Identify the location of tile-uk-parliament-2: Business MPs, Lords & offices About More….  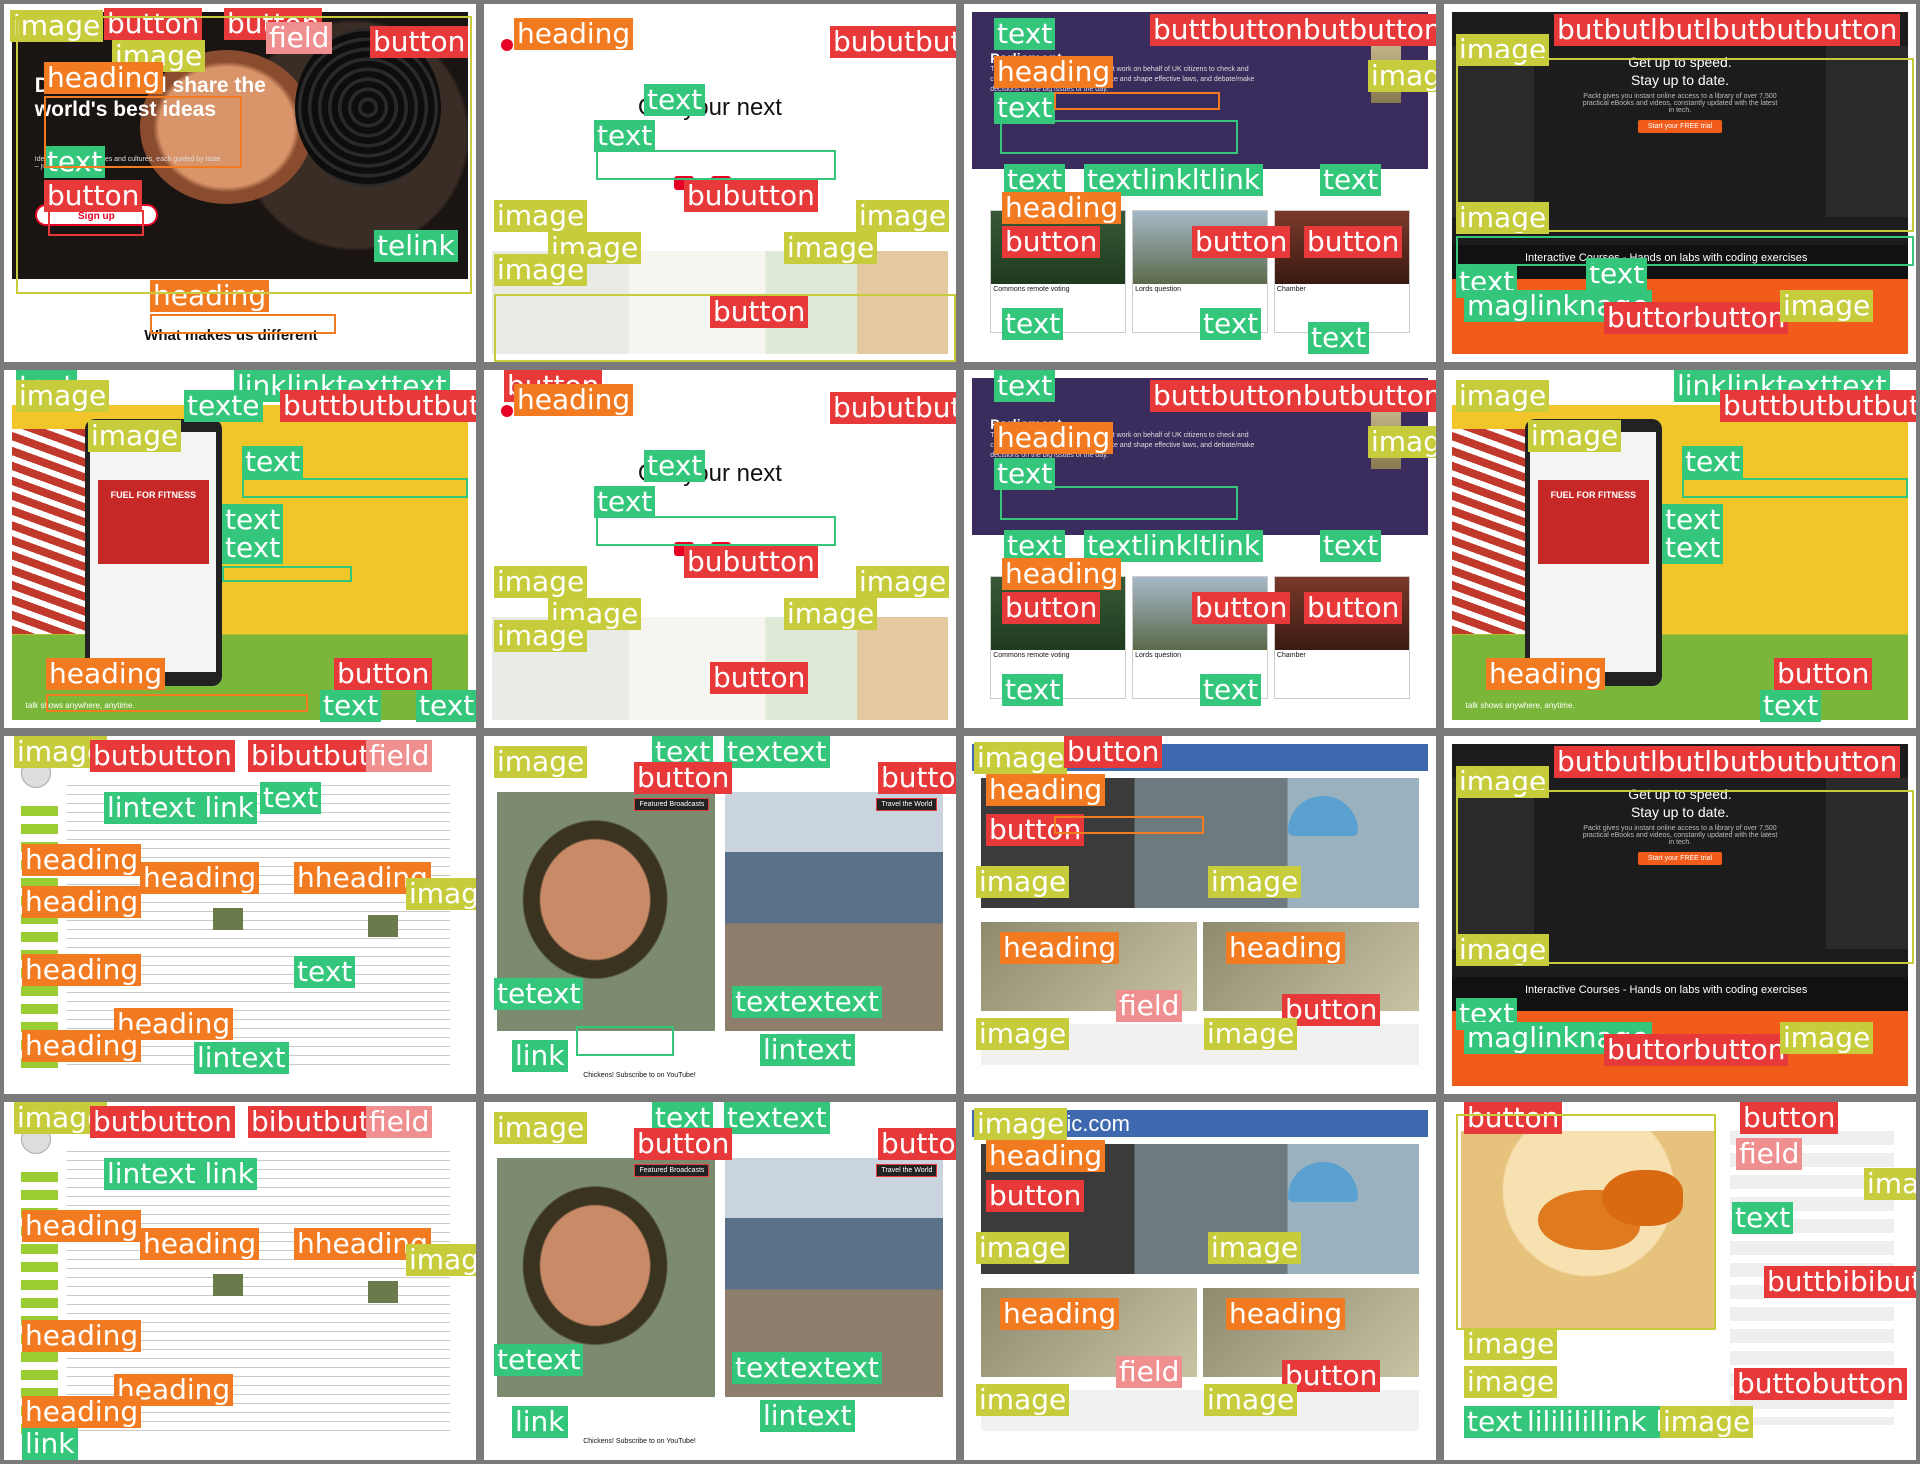
(1200, 549).